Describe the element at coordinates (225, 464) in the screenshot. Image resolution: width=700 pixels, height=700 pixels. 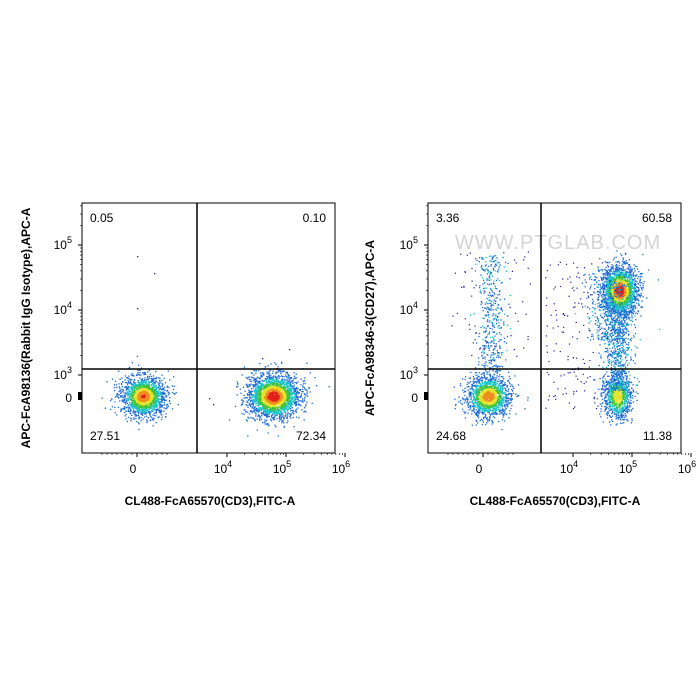
I see `x-axis-ticks: 0 104 105 106` at that location.